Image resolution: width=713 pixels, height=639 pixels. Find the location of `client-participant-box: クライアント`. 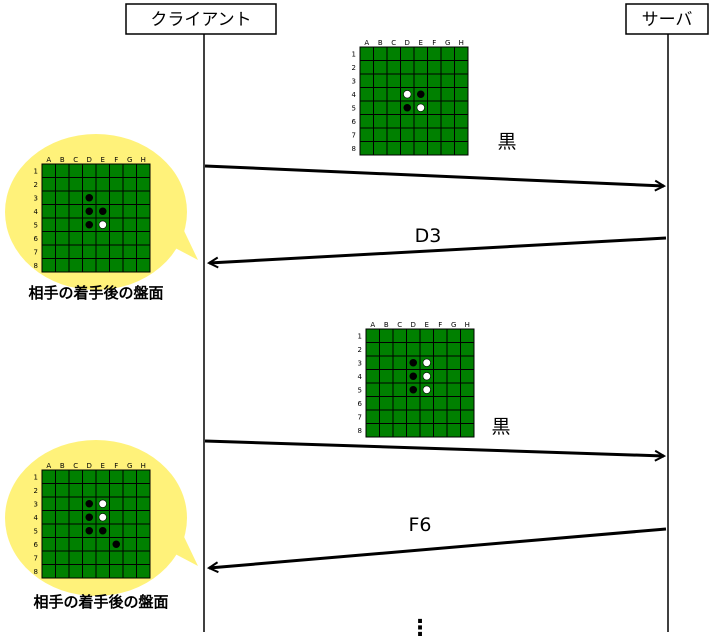

client-participant-box: クライアント is located at coordinates (201, 19).